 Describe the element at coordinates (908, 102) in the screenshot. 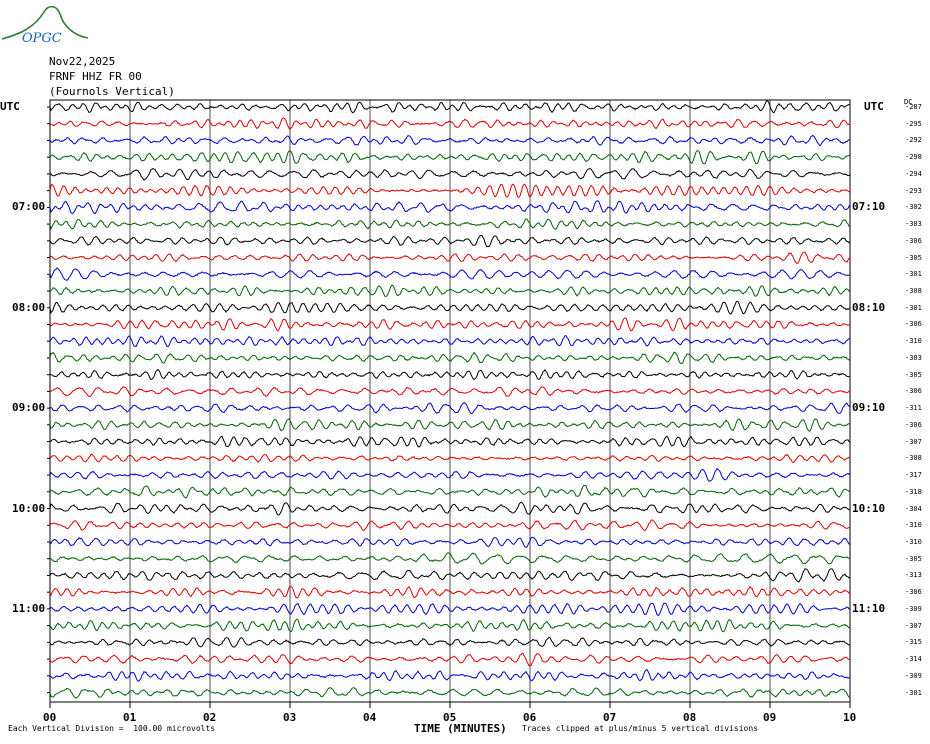

I see `dc-header: DC` at that location.